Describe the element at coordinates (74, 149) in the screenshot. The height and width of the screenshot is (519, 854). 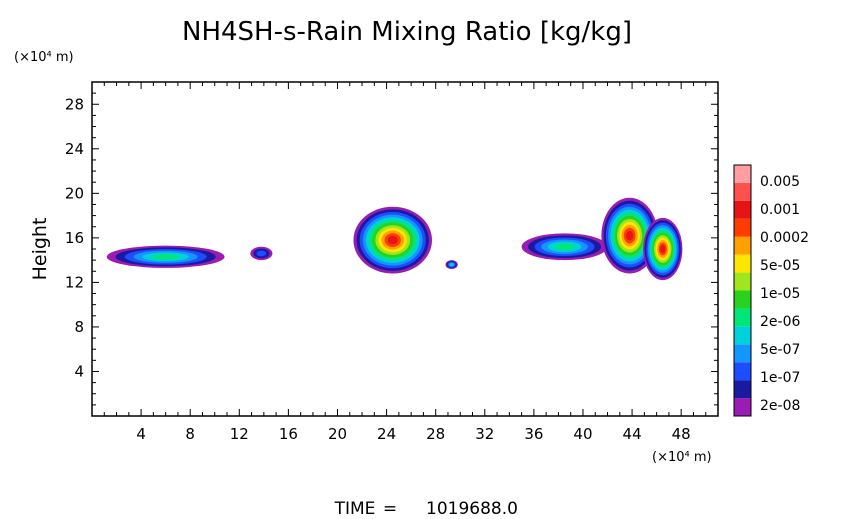
I see `y-tick-label: 24` at that location.